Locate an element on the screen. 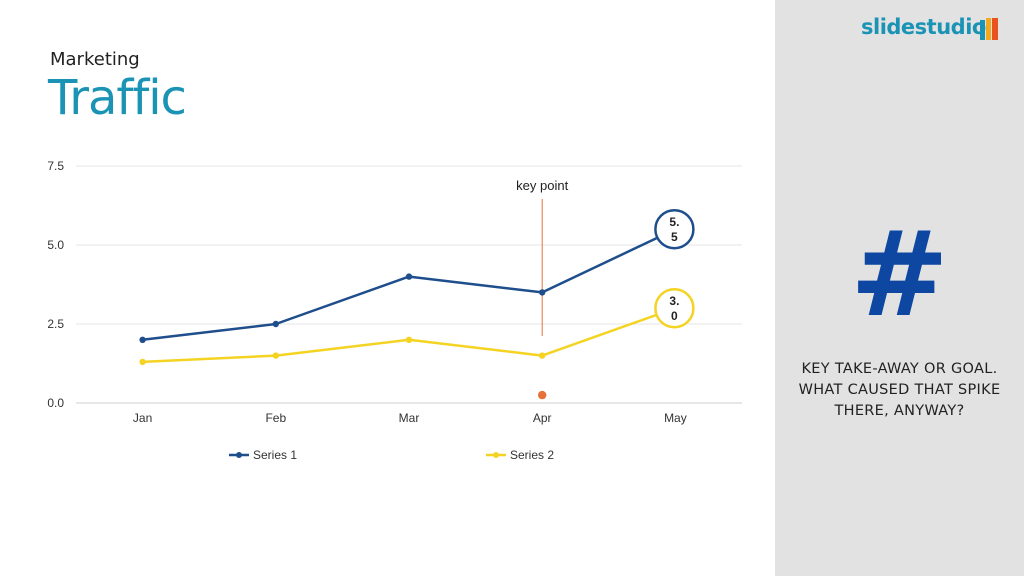 The height and width of the screenshot is (576, 1024). y-tick-label: 7.5 is located at coordinates (55, 166).